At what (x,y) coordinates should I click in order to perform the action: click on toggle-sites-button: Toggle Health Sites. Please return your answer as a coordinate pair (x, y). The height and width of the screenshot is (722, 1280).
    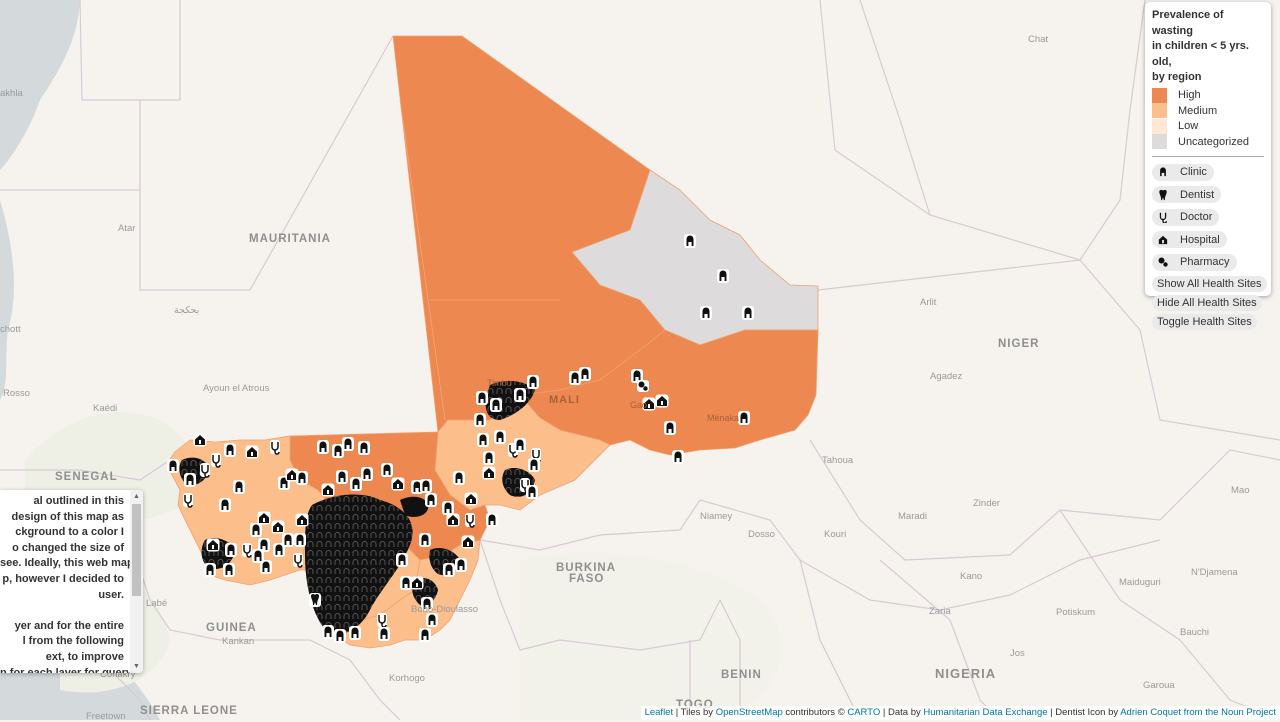
    Looking at the image, I should click on (1204, 322).